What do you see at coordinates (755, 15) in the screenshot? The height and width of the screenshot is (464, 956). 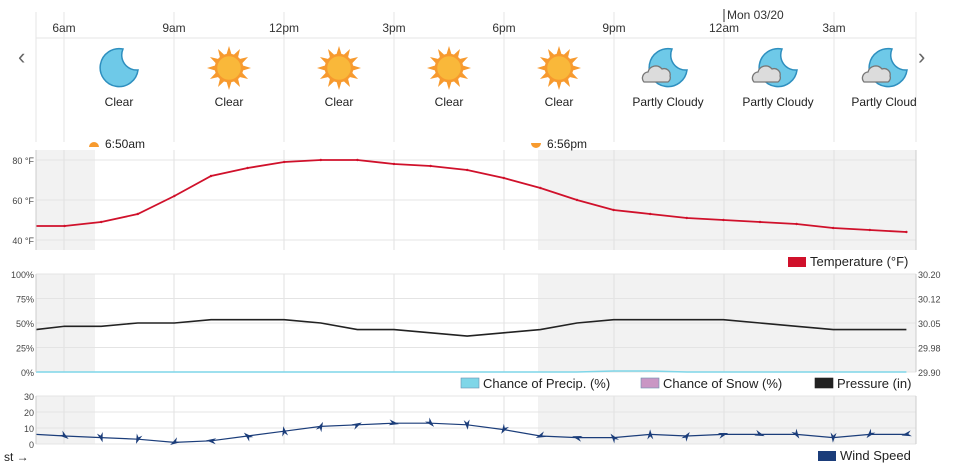 I see `date-marker: Mon 03/20` at bounding box center [755, 15].